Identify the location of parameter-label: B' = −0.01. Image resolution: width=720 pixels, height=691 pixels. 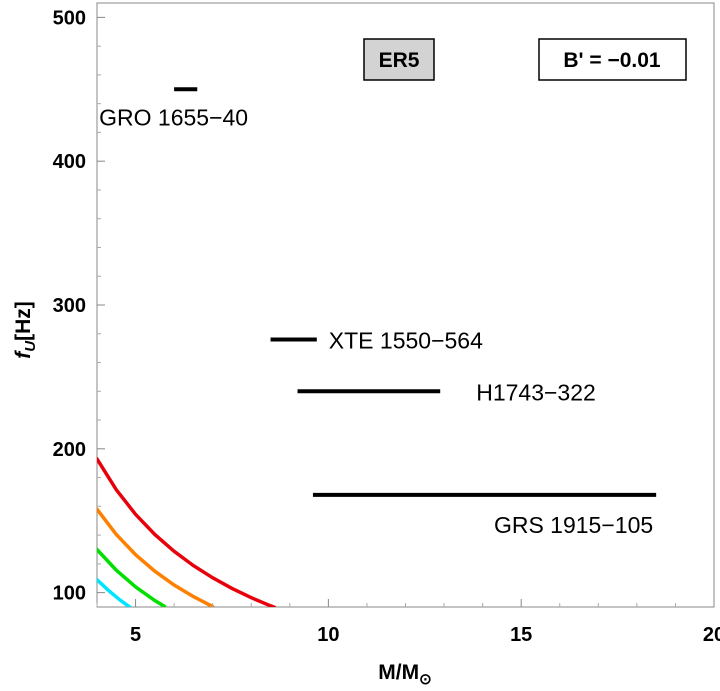
(612, 60).